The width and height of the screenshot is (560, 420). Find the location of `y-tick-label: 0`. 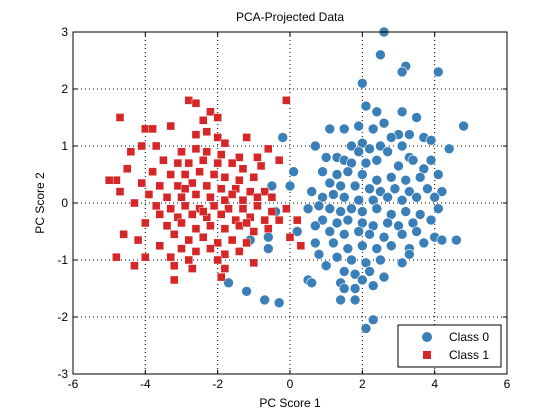

y-tick-label: 0 is located at coordinates (64, 203).